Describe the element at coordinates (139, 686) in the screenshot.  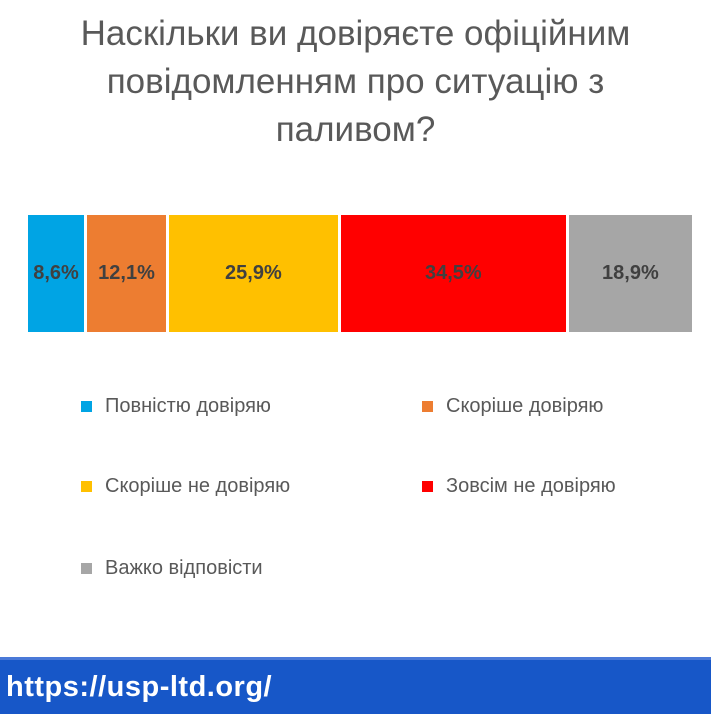
I see `footer-url: https://usp-ltd.org/` at that location.